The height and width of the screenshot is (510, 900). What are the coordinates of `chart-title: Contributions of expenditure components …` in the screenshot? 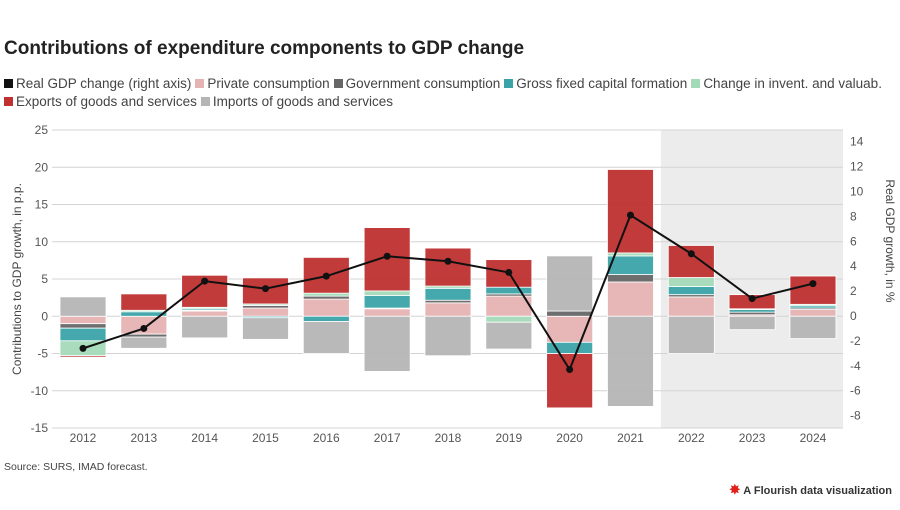 It's located at (264, 48).